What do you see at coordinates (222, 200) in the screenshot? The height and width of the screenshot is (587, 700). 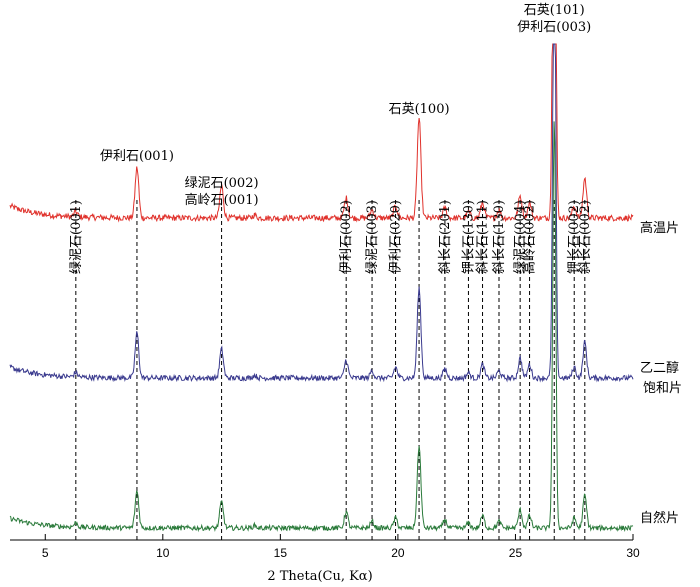 I see `peak-label: 高岭石(001)` at bounding box center [222, 200].